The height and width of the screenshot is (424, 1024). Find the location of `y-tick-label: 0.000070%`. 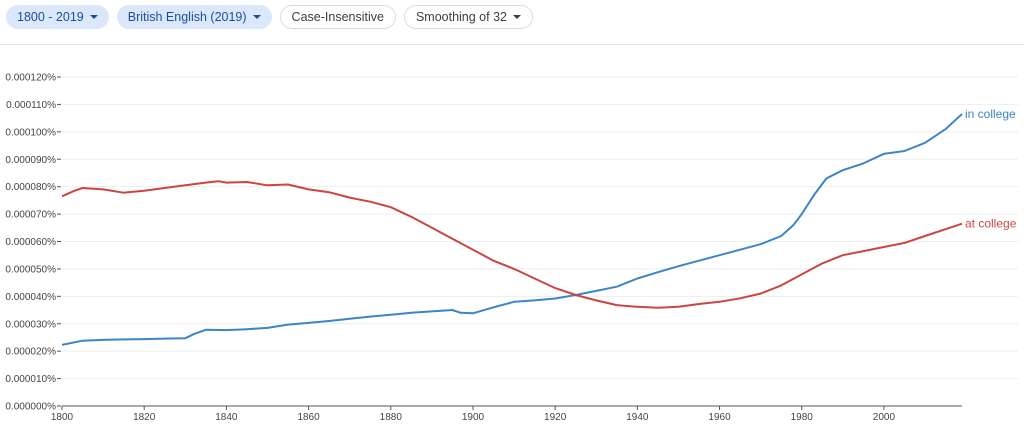

y-tick-label: 0.000070% is located at coordinates (30, 215).